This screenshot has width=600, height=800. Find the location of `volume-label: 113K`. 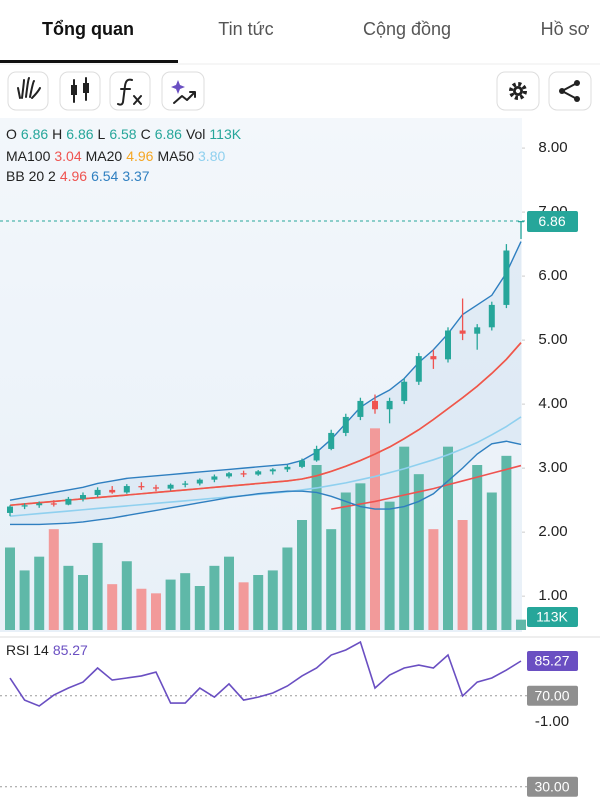

volume-label: 113K is located at coordinates (552, 617).